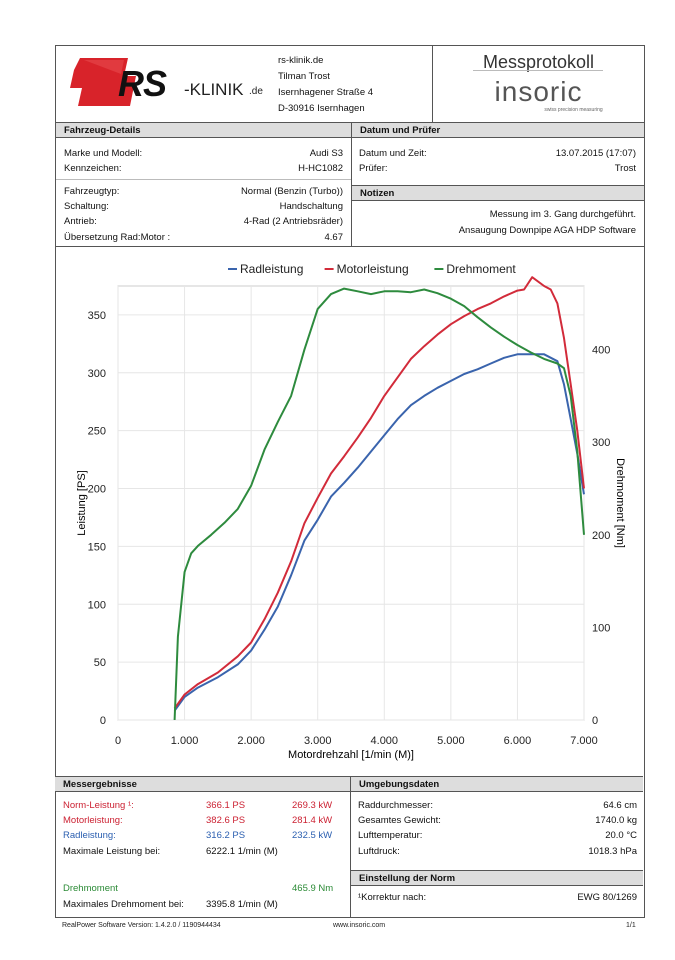 The width and height of the screenshot is (675, 960). I want to click on env-label: Gesamtes Gewicht:, so click(399, 820).